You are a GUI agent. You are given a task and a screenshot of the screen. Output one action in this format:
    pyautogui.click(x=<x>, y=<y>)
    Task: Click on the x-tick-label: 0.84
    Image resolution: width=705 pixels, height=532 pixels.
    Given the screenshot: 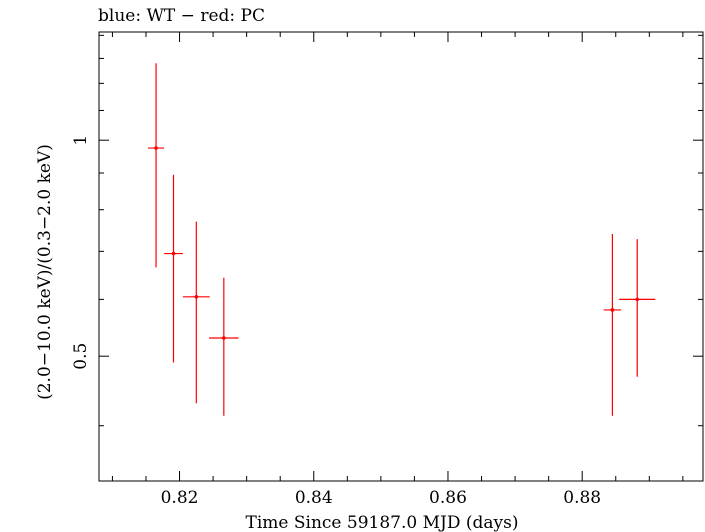 What is the action you would take?
    pyautogui.click(x=314, y=498)
    